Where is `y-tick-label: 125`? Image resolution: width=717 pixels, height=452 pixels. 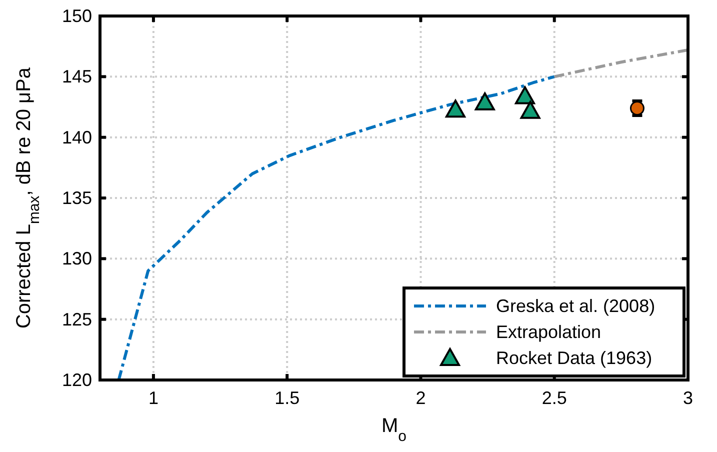
y-tick-label: 125 is located at coordinates (77, 319).